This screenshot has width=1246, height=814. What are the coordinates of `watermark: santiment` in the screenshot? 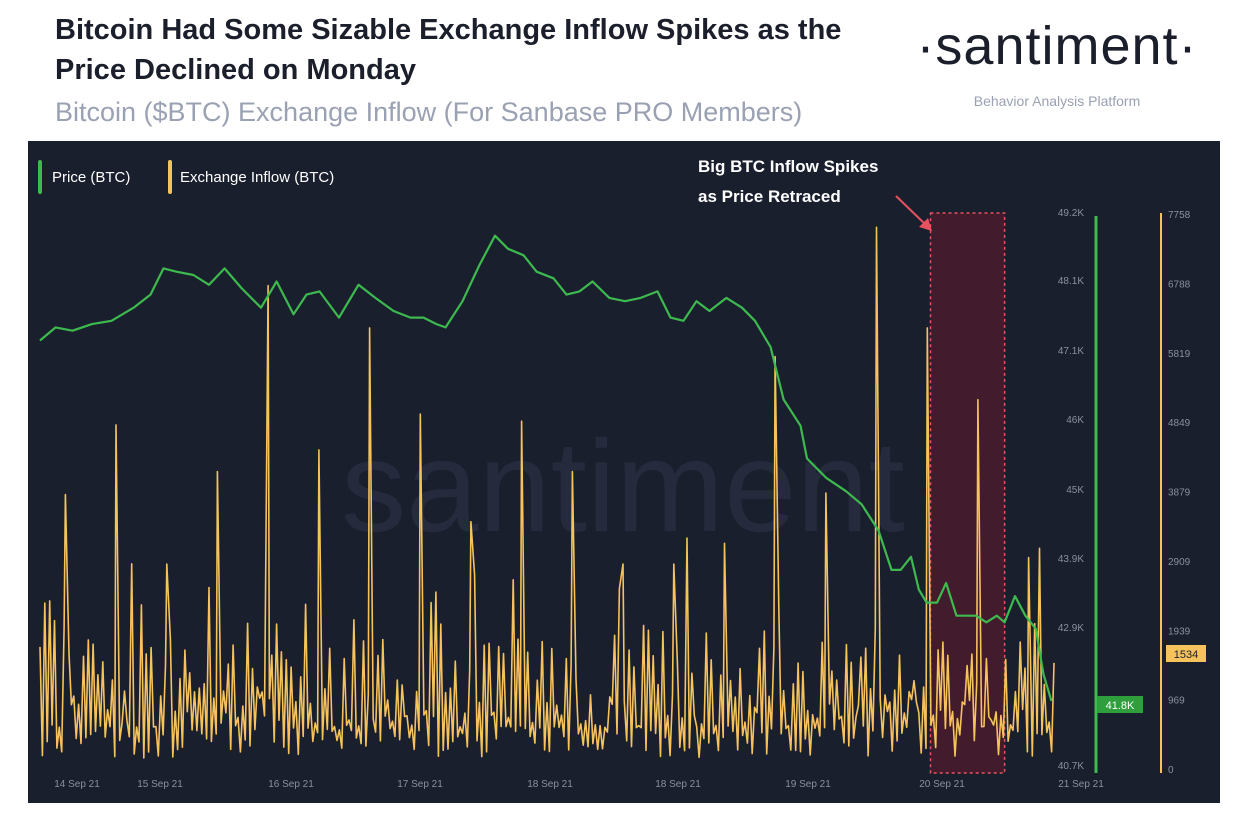 It's located at (623, 486).